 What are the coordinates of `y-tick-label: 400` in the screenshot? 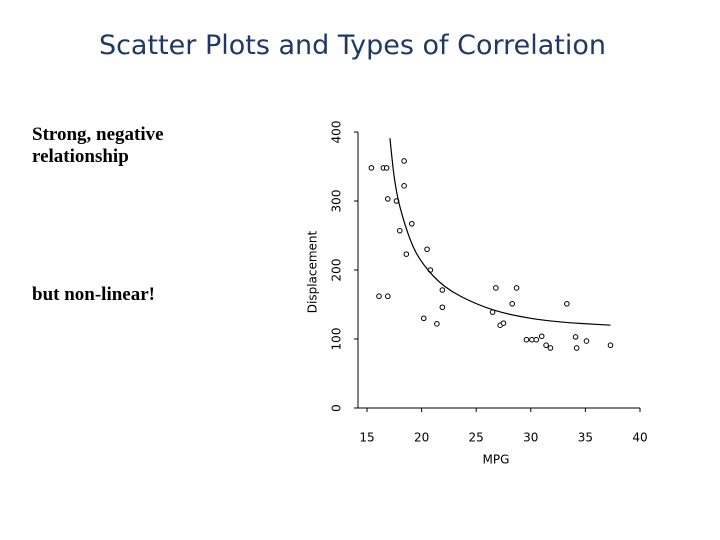 It's located at (337, 132).